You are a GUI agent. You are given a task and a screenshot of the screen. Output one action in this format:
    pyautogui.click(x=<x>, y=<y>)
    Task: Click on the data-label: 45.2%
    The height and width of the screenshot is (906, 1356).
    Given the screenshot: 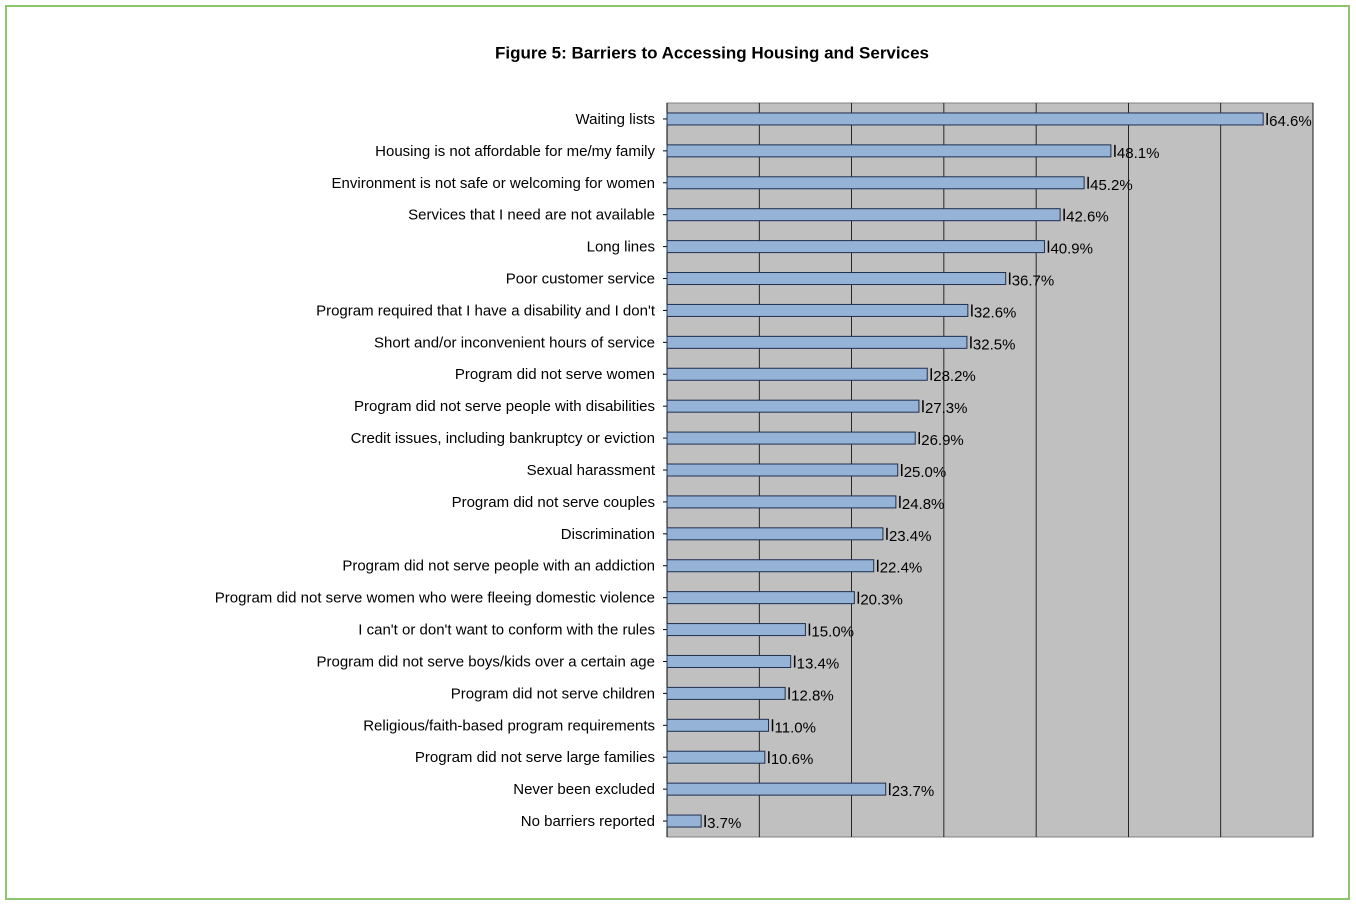 What is the action you would take?
    pyautogui.click(x=1111, y=185)
    